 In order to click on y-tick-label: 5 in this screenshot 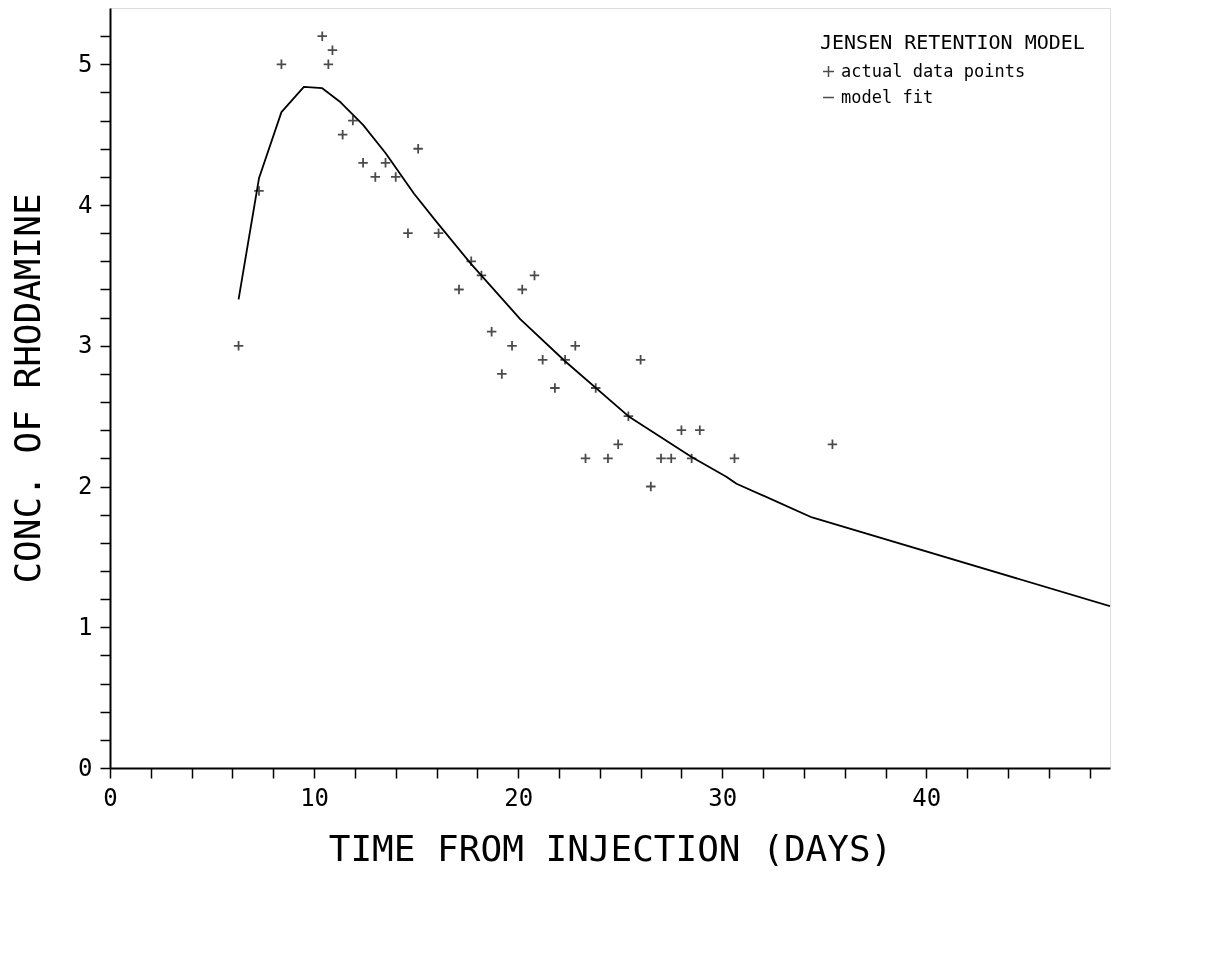, I will do `click(85, 63)`.